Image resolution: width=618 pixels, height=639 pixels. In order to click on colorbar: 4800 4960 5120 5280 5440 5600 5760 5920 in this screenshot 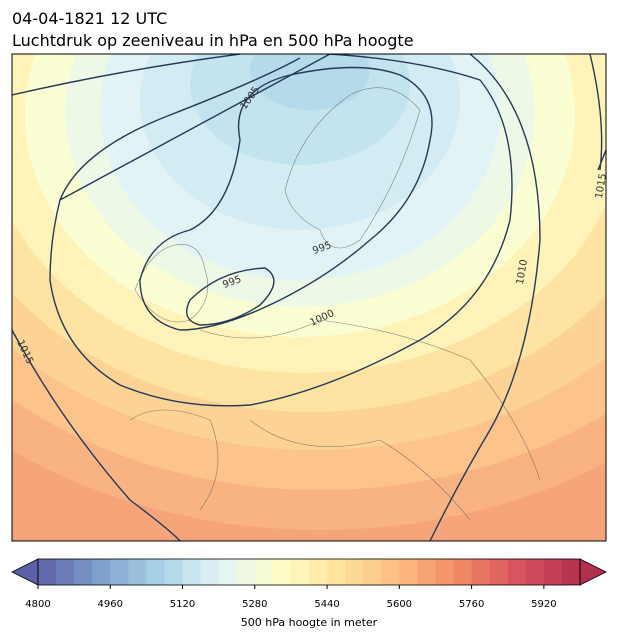, I will do `click(309, 584)`.